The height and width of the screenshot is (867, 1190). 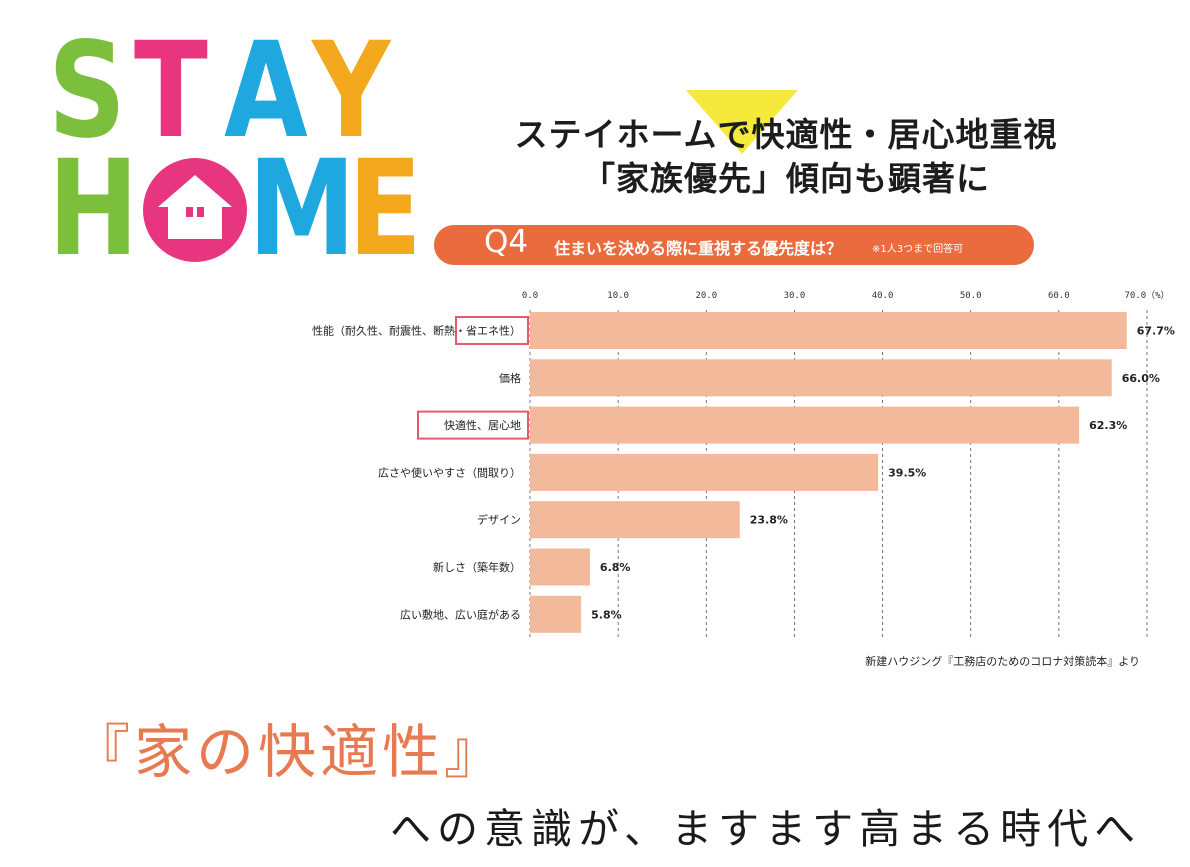 What do you see at coordinates (1146, 295) in the screenshot?
I see `x-tick-label: 70.0（%）` at bounding box center [1146, 295].